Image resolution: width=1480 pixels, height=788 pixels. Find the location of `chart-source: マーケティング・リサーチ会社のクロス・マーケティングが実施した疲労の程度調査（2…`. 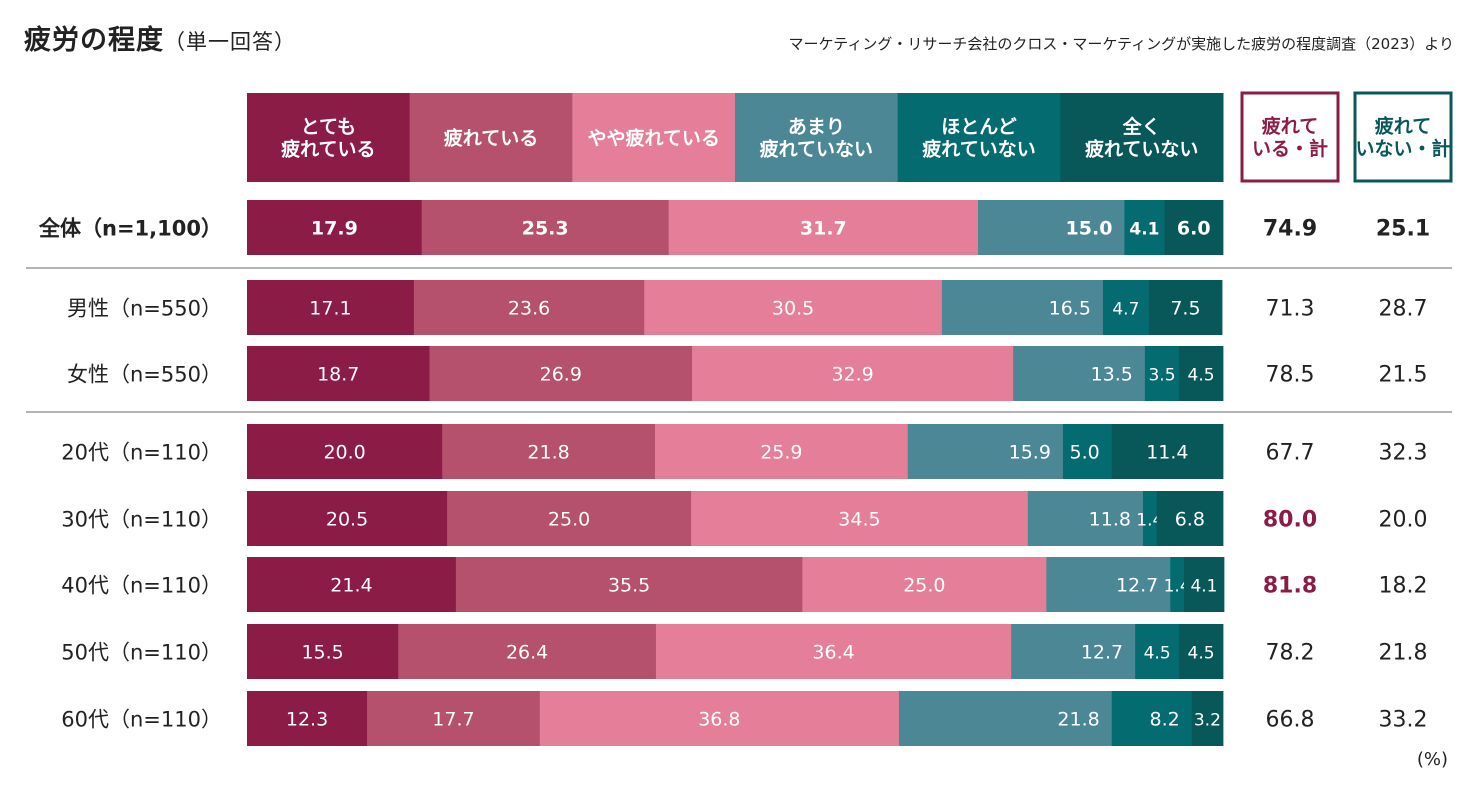

chart-source: マーケティング・リサーチ会社のクロス・マーケティングが実施した疲労の程度調査（2… is located at coordinates (1121, 44).